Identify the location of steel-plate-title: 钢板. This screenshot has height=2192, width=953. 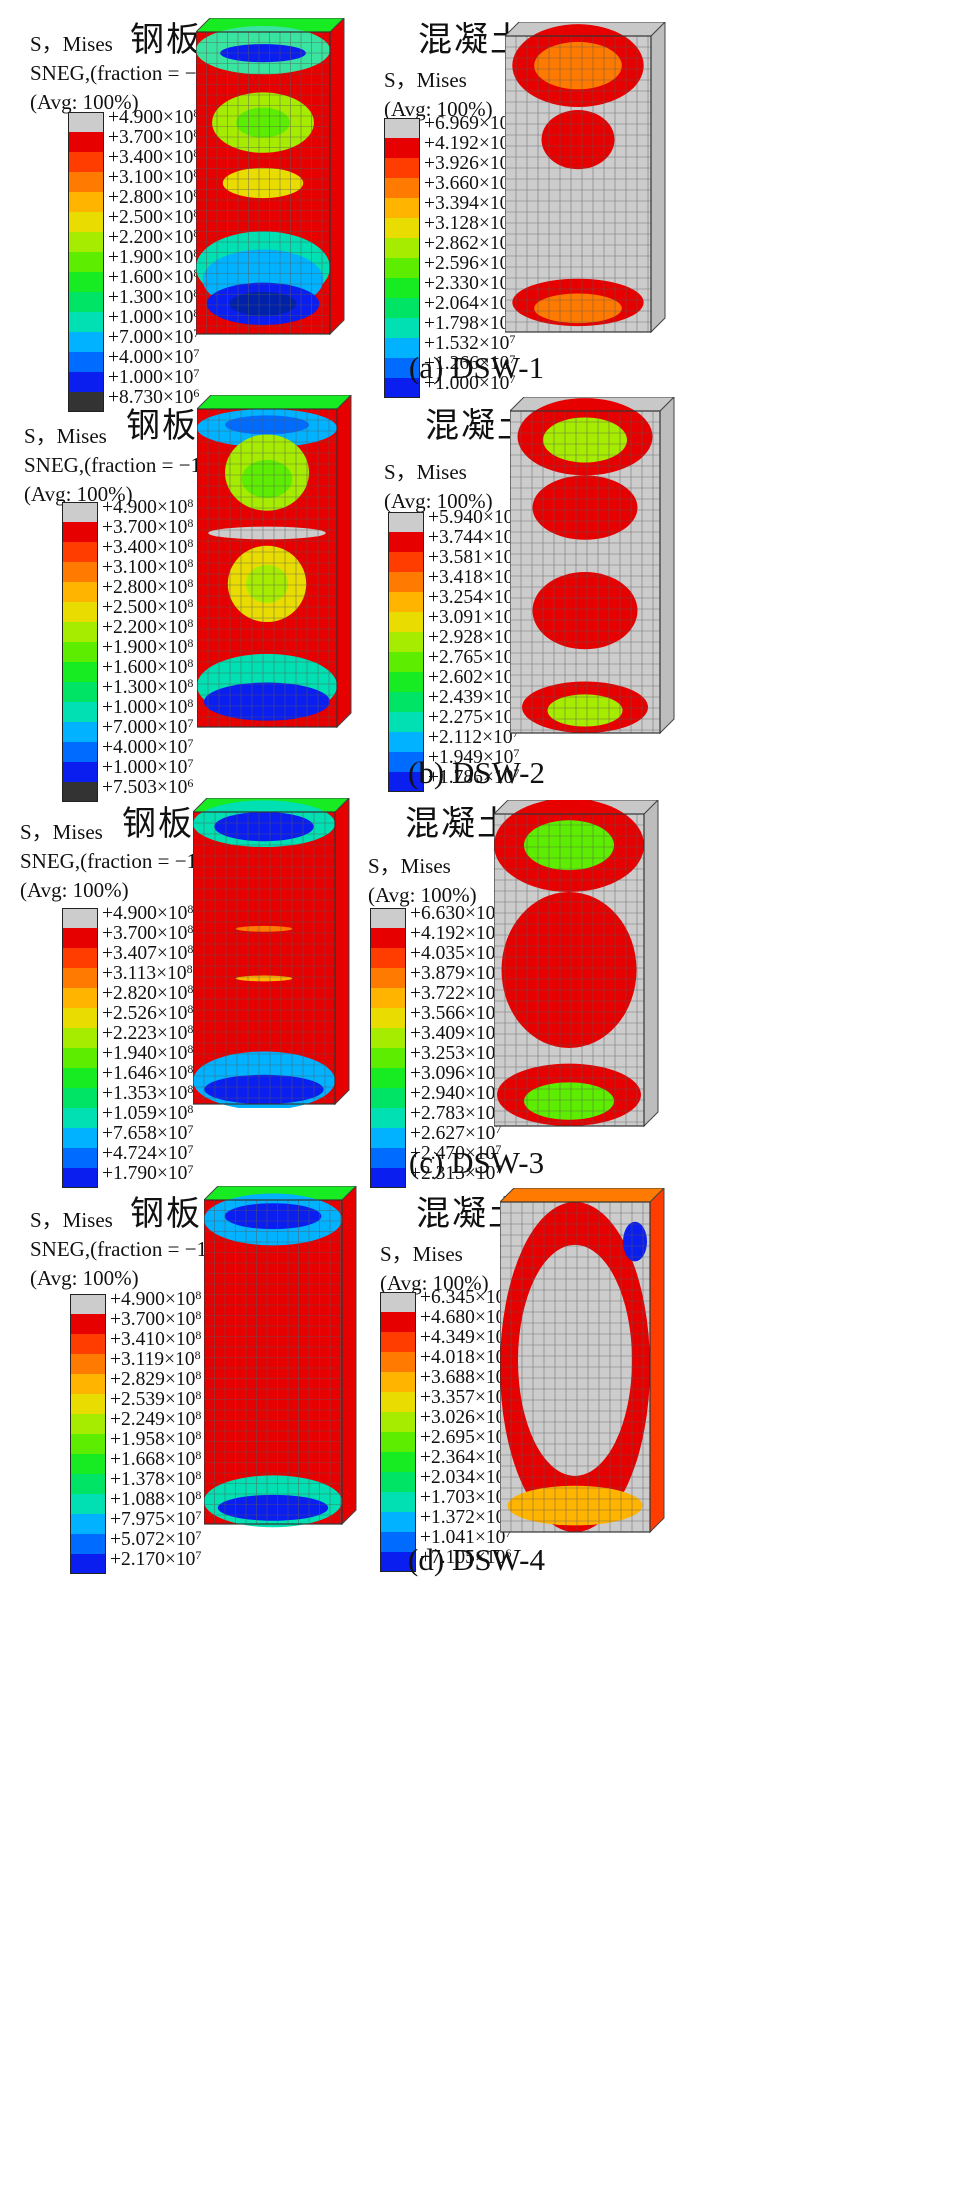
(158, 824).